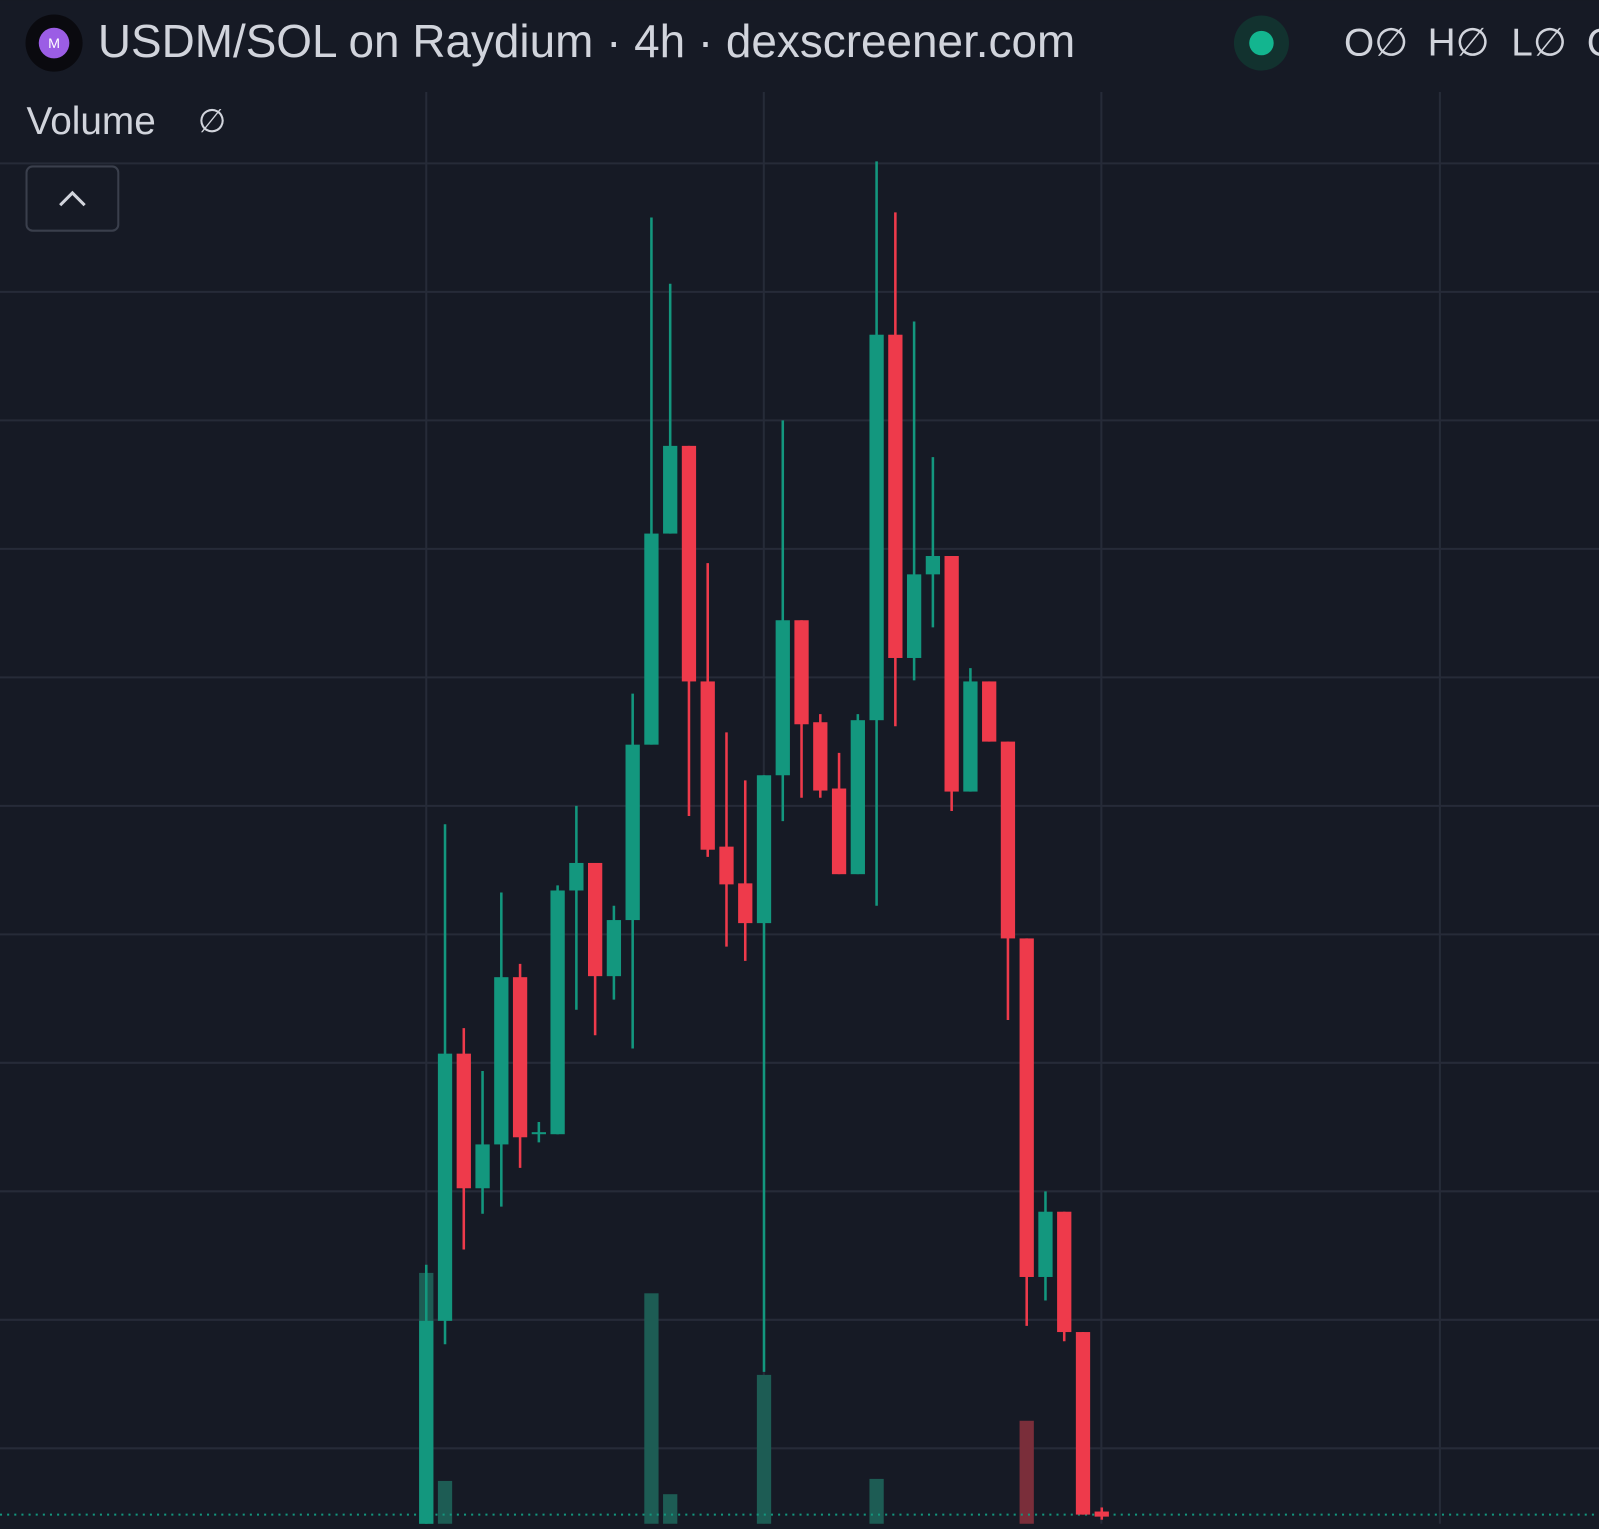 This screenshot has width=1599, height=1529. I want to click on ohlc-label: C, so click(1593, 42).